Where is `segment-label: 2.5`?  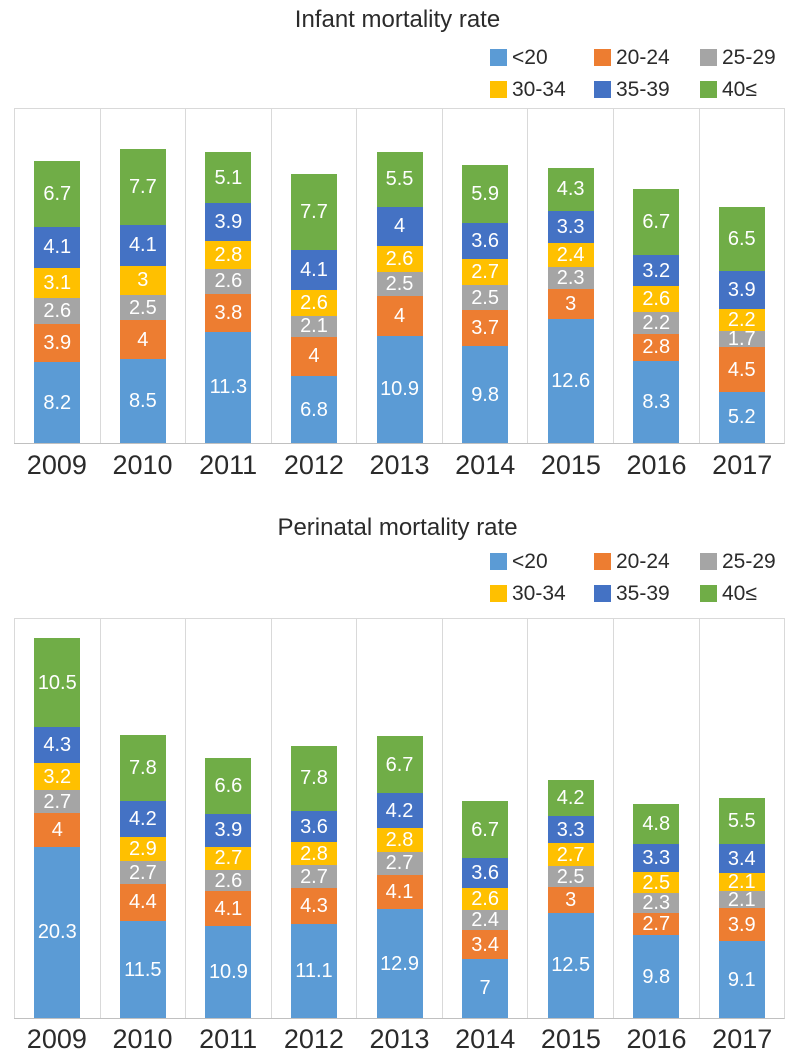
segment-label: 2.5 is located at coordinates (485, 297).